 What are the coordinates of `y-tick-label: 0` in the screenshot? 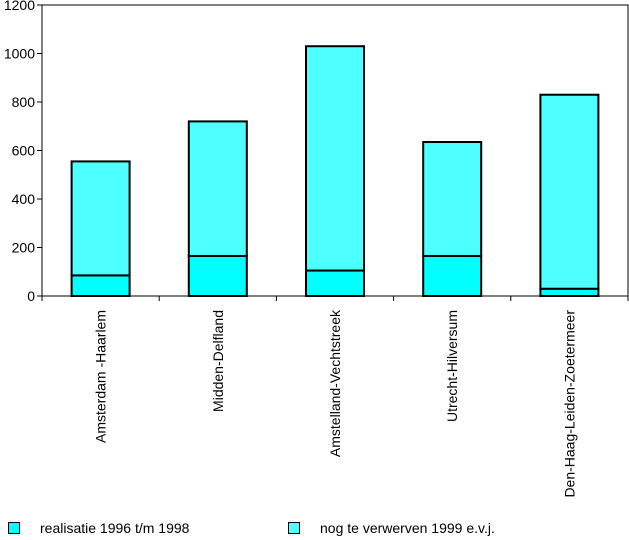 It's located at (31, 296).